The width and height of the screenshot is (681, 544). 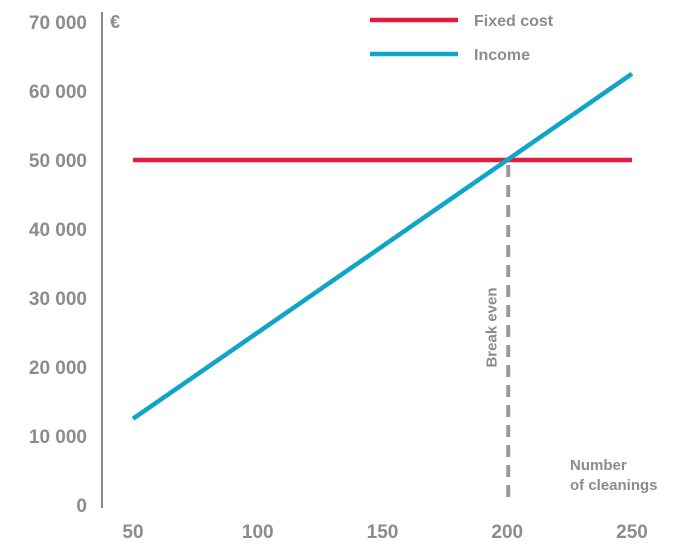 I want to click on y-tick-label: 30 000, so click(x=58, y=299).